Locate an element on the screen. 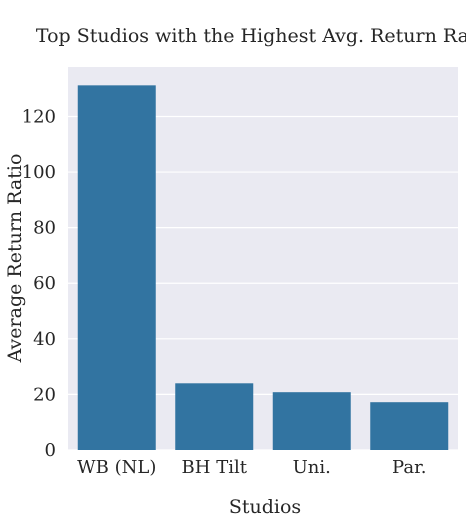 The width and height of the screenshot is (466, 524). x-tick-labels: WB (NL) BH Tilt Uni. Par. is located at coordinates (251, 467).